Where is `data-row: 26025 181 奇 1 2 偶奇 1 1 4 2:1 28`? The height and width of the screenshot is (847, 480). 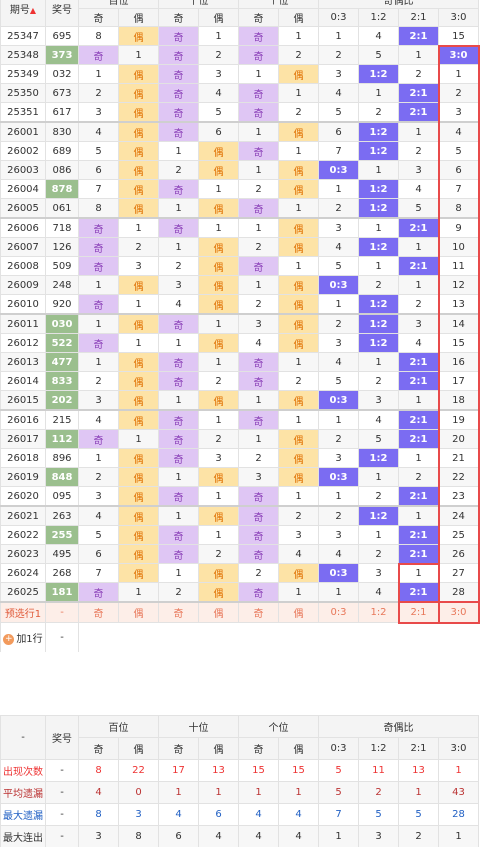 data-row: 26025 181 奇 1 2 偶奇 1 1 4 2:1 28 is located at coordinates (239, 592).